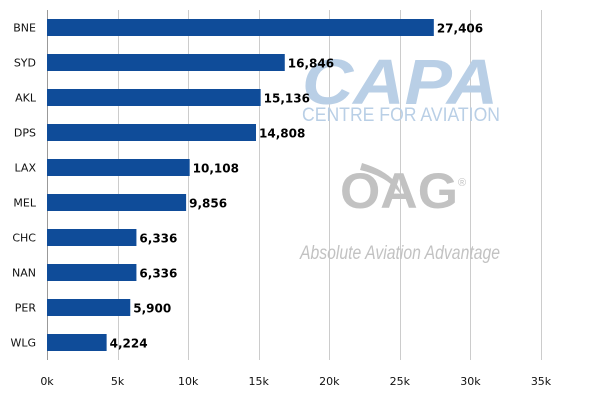  I want to click on data-label: 27,406, so click(460, 29).